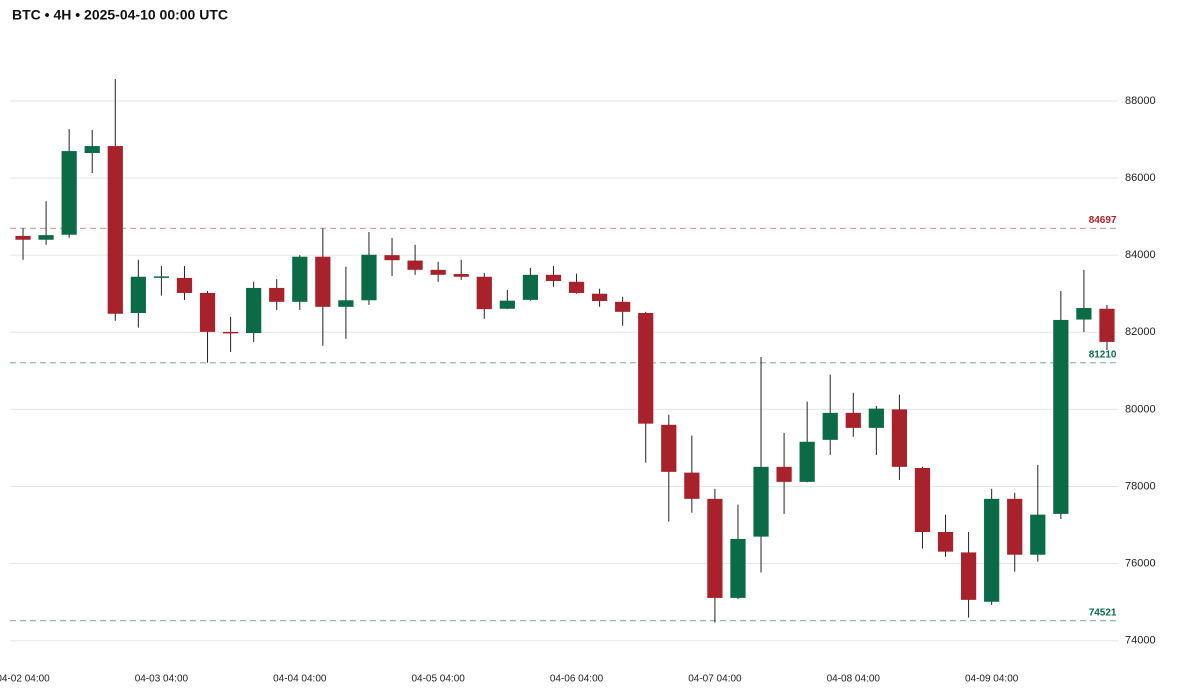  I want to click on x-tick-label: 04-09 04:00, so click(992, 679).